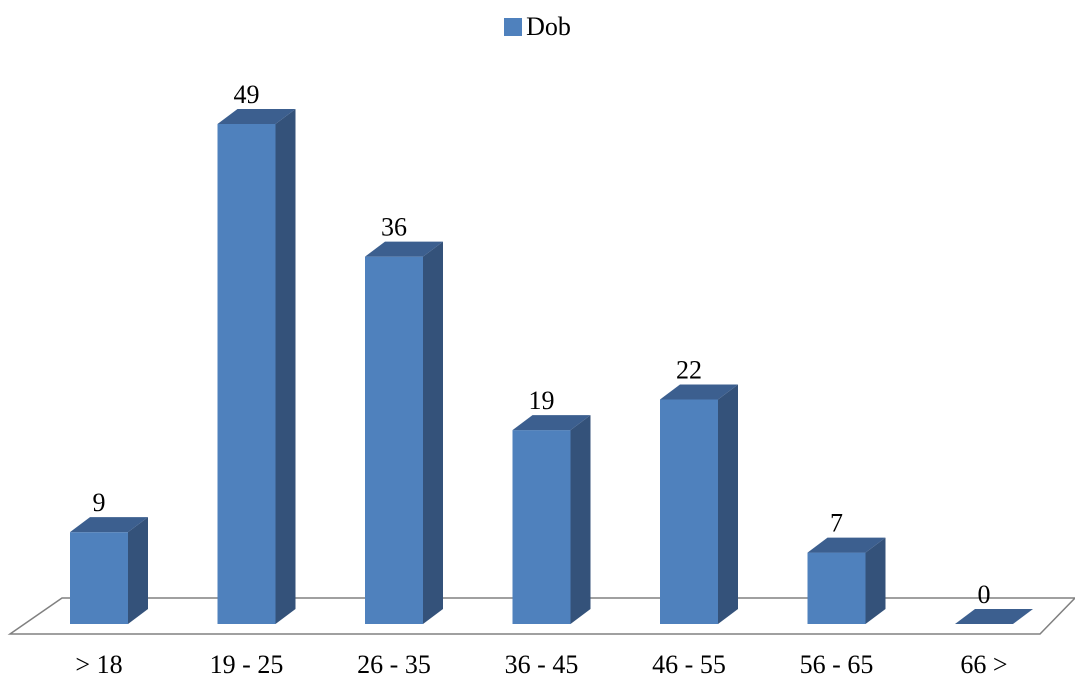 This screenshot has height=685, width=1075. Describe the element at coordinates (542, 400) in the screenshot. I see `data-label: 19` at that location.